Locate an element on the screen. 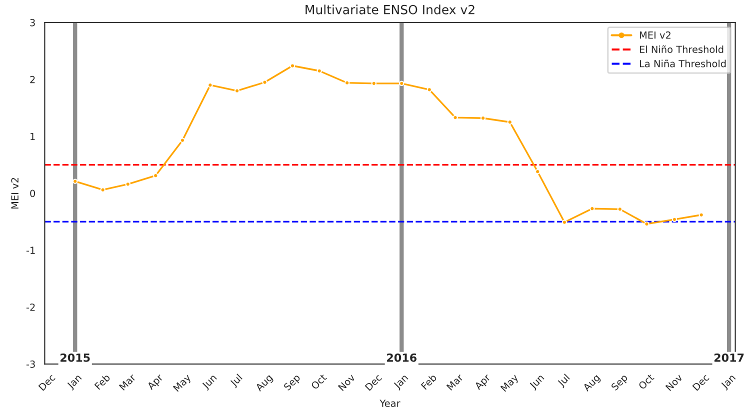 Image resolution: width=745 pixels, height=409 pixels. ref-line-label: 2016 is located at coordinates (401, 357).